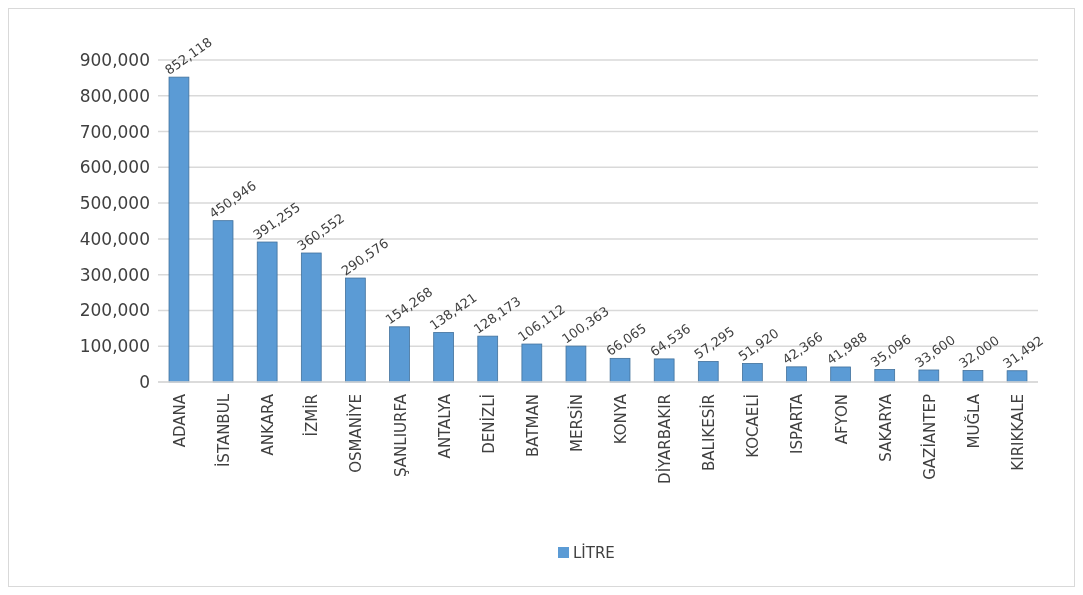  What do you see at coordinates (179, 420) in the screenshot?
I see `x-tick-label: ADANA` at bounding box center [179, 420].